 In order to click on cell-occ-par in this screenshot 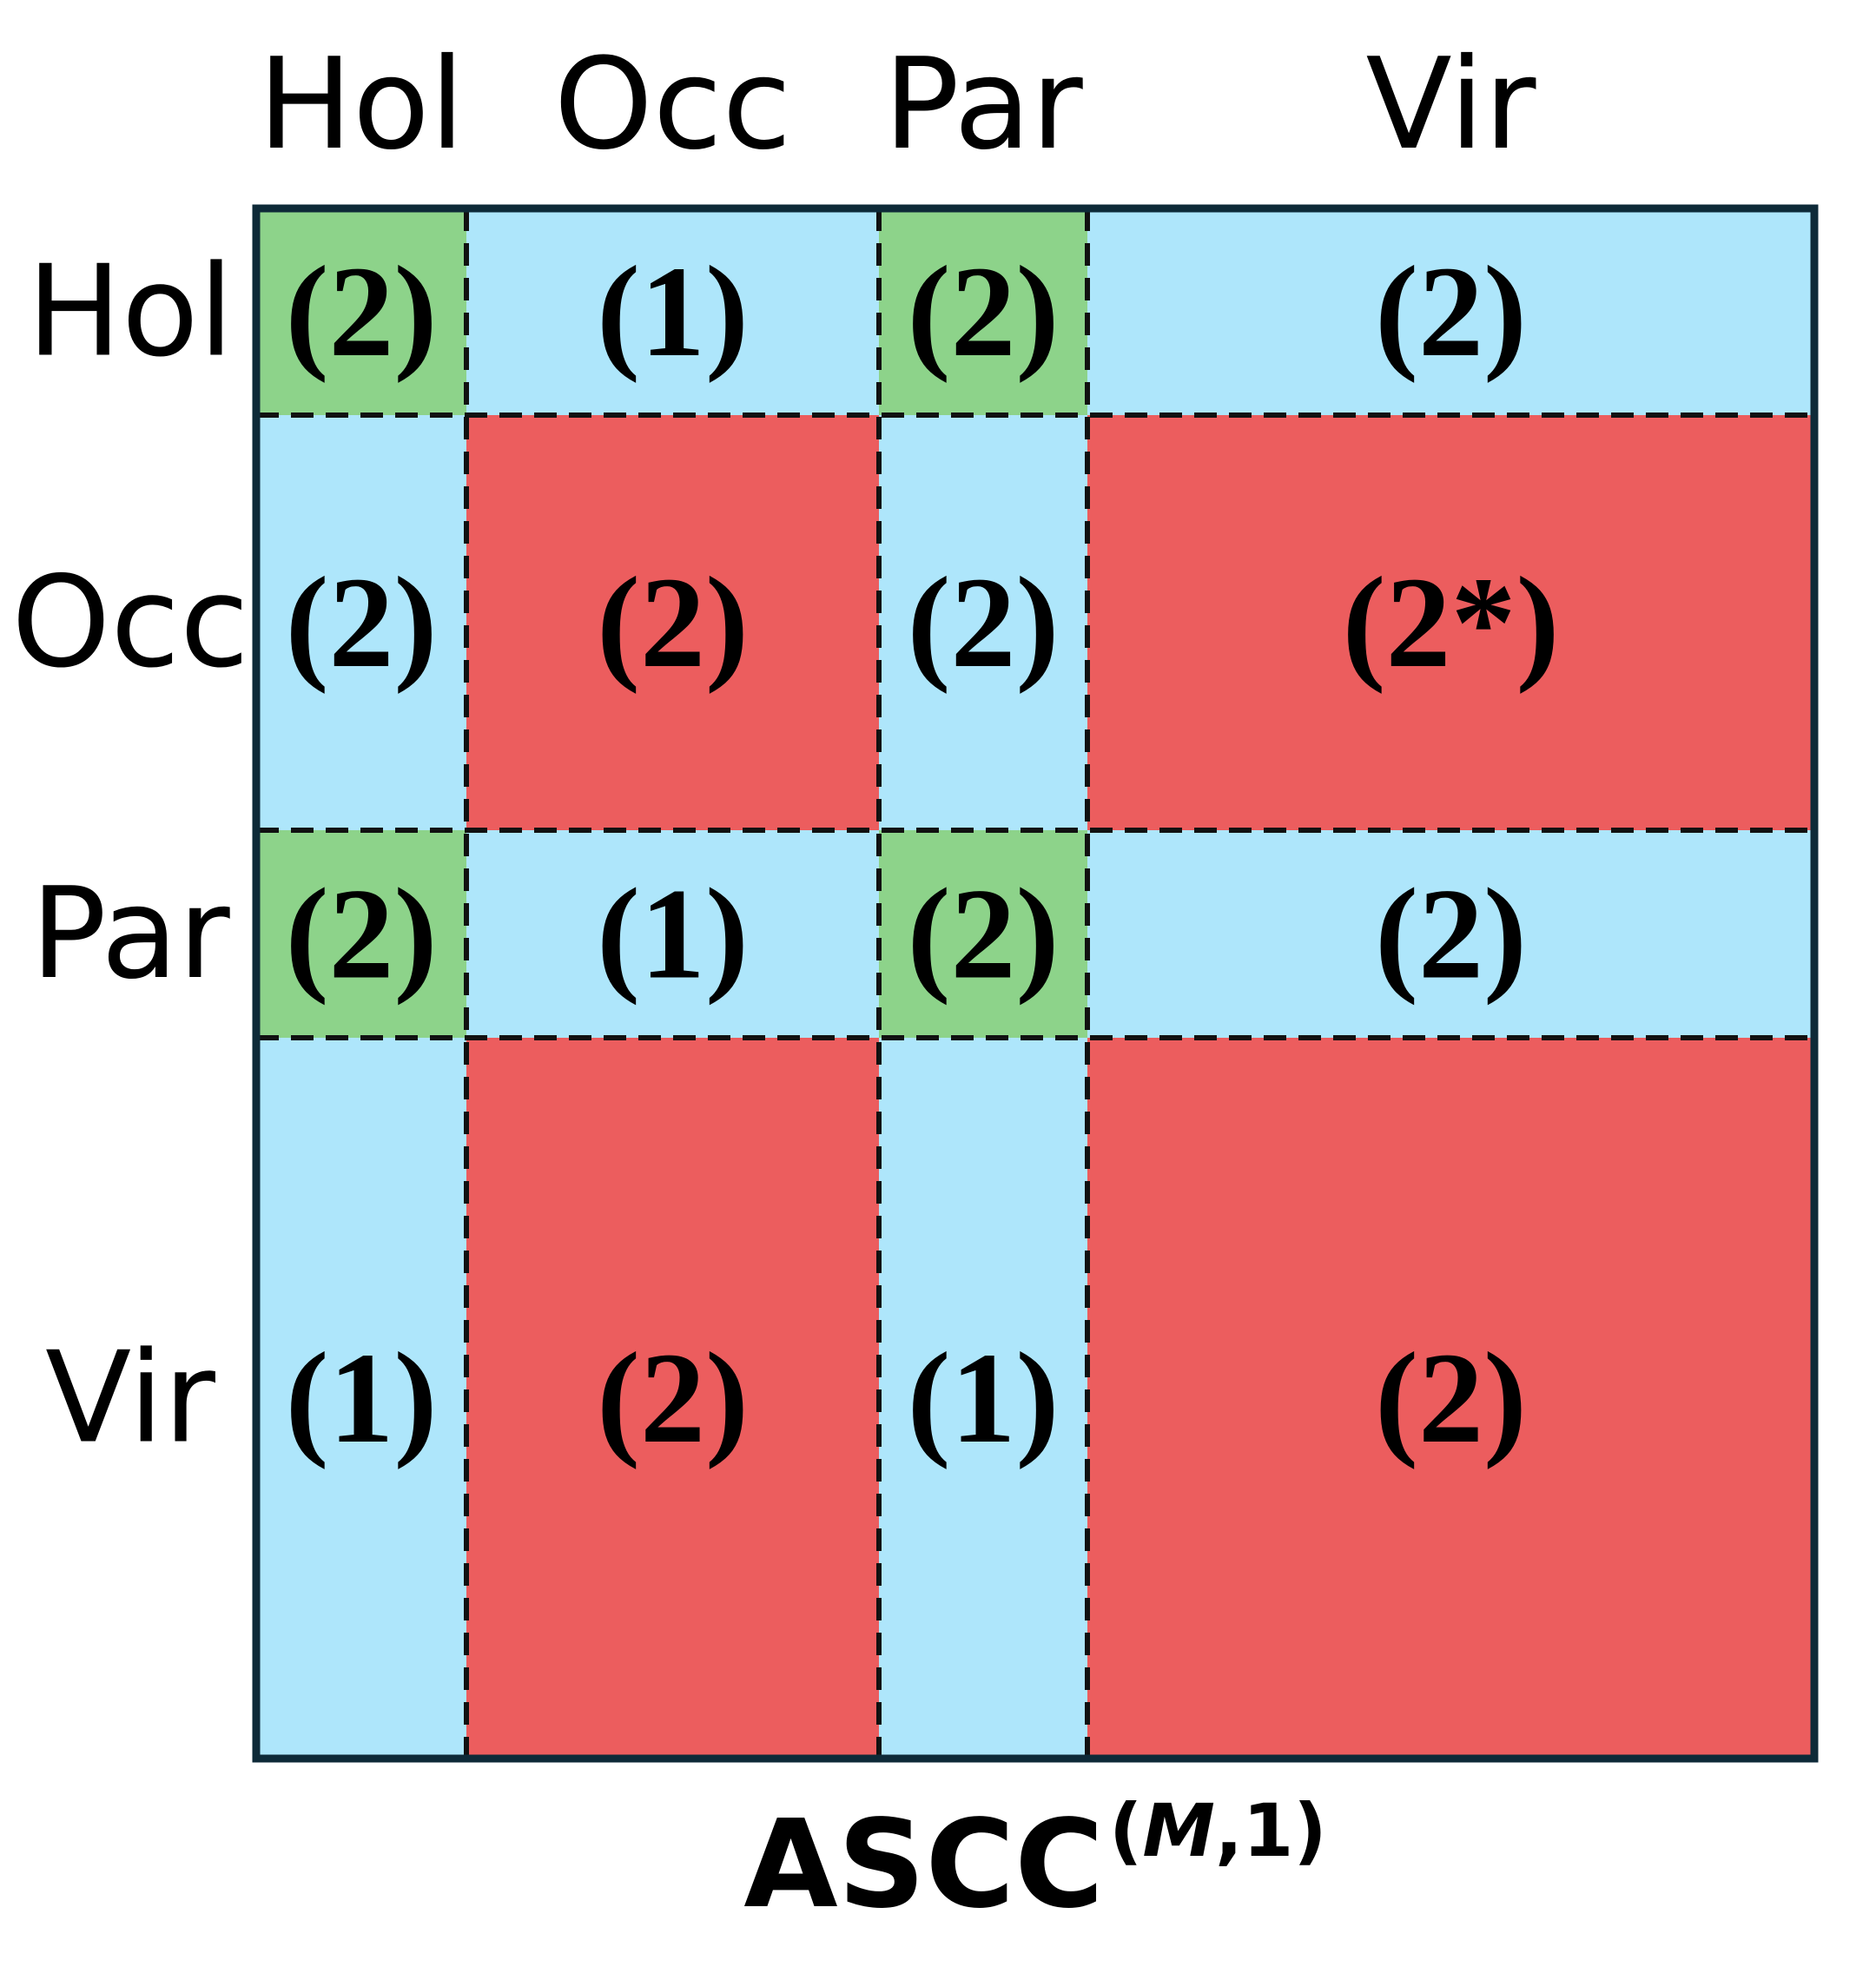, I will do `click(983, 623)`.